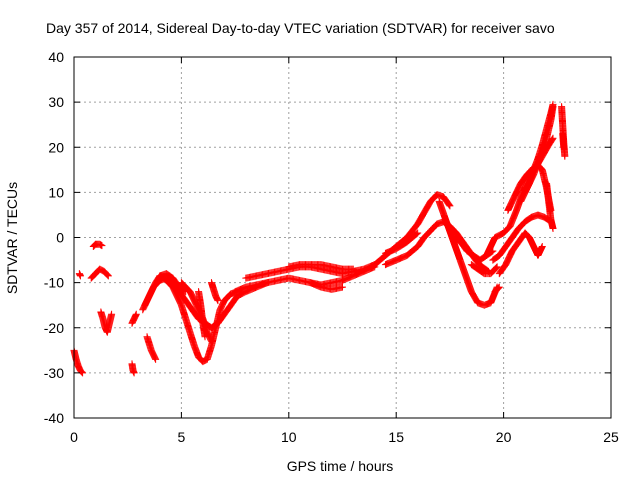 The width and height of the screenshot is (640, 480). What do you see at coordinates (56, 102) in the screenshot?
I see `y-tick-label: 30` at bounding box center [56, 102].